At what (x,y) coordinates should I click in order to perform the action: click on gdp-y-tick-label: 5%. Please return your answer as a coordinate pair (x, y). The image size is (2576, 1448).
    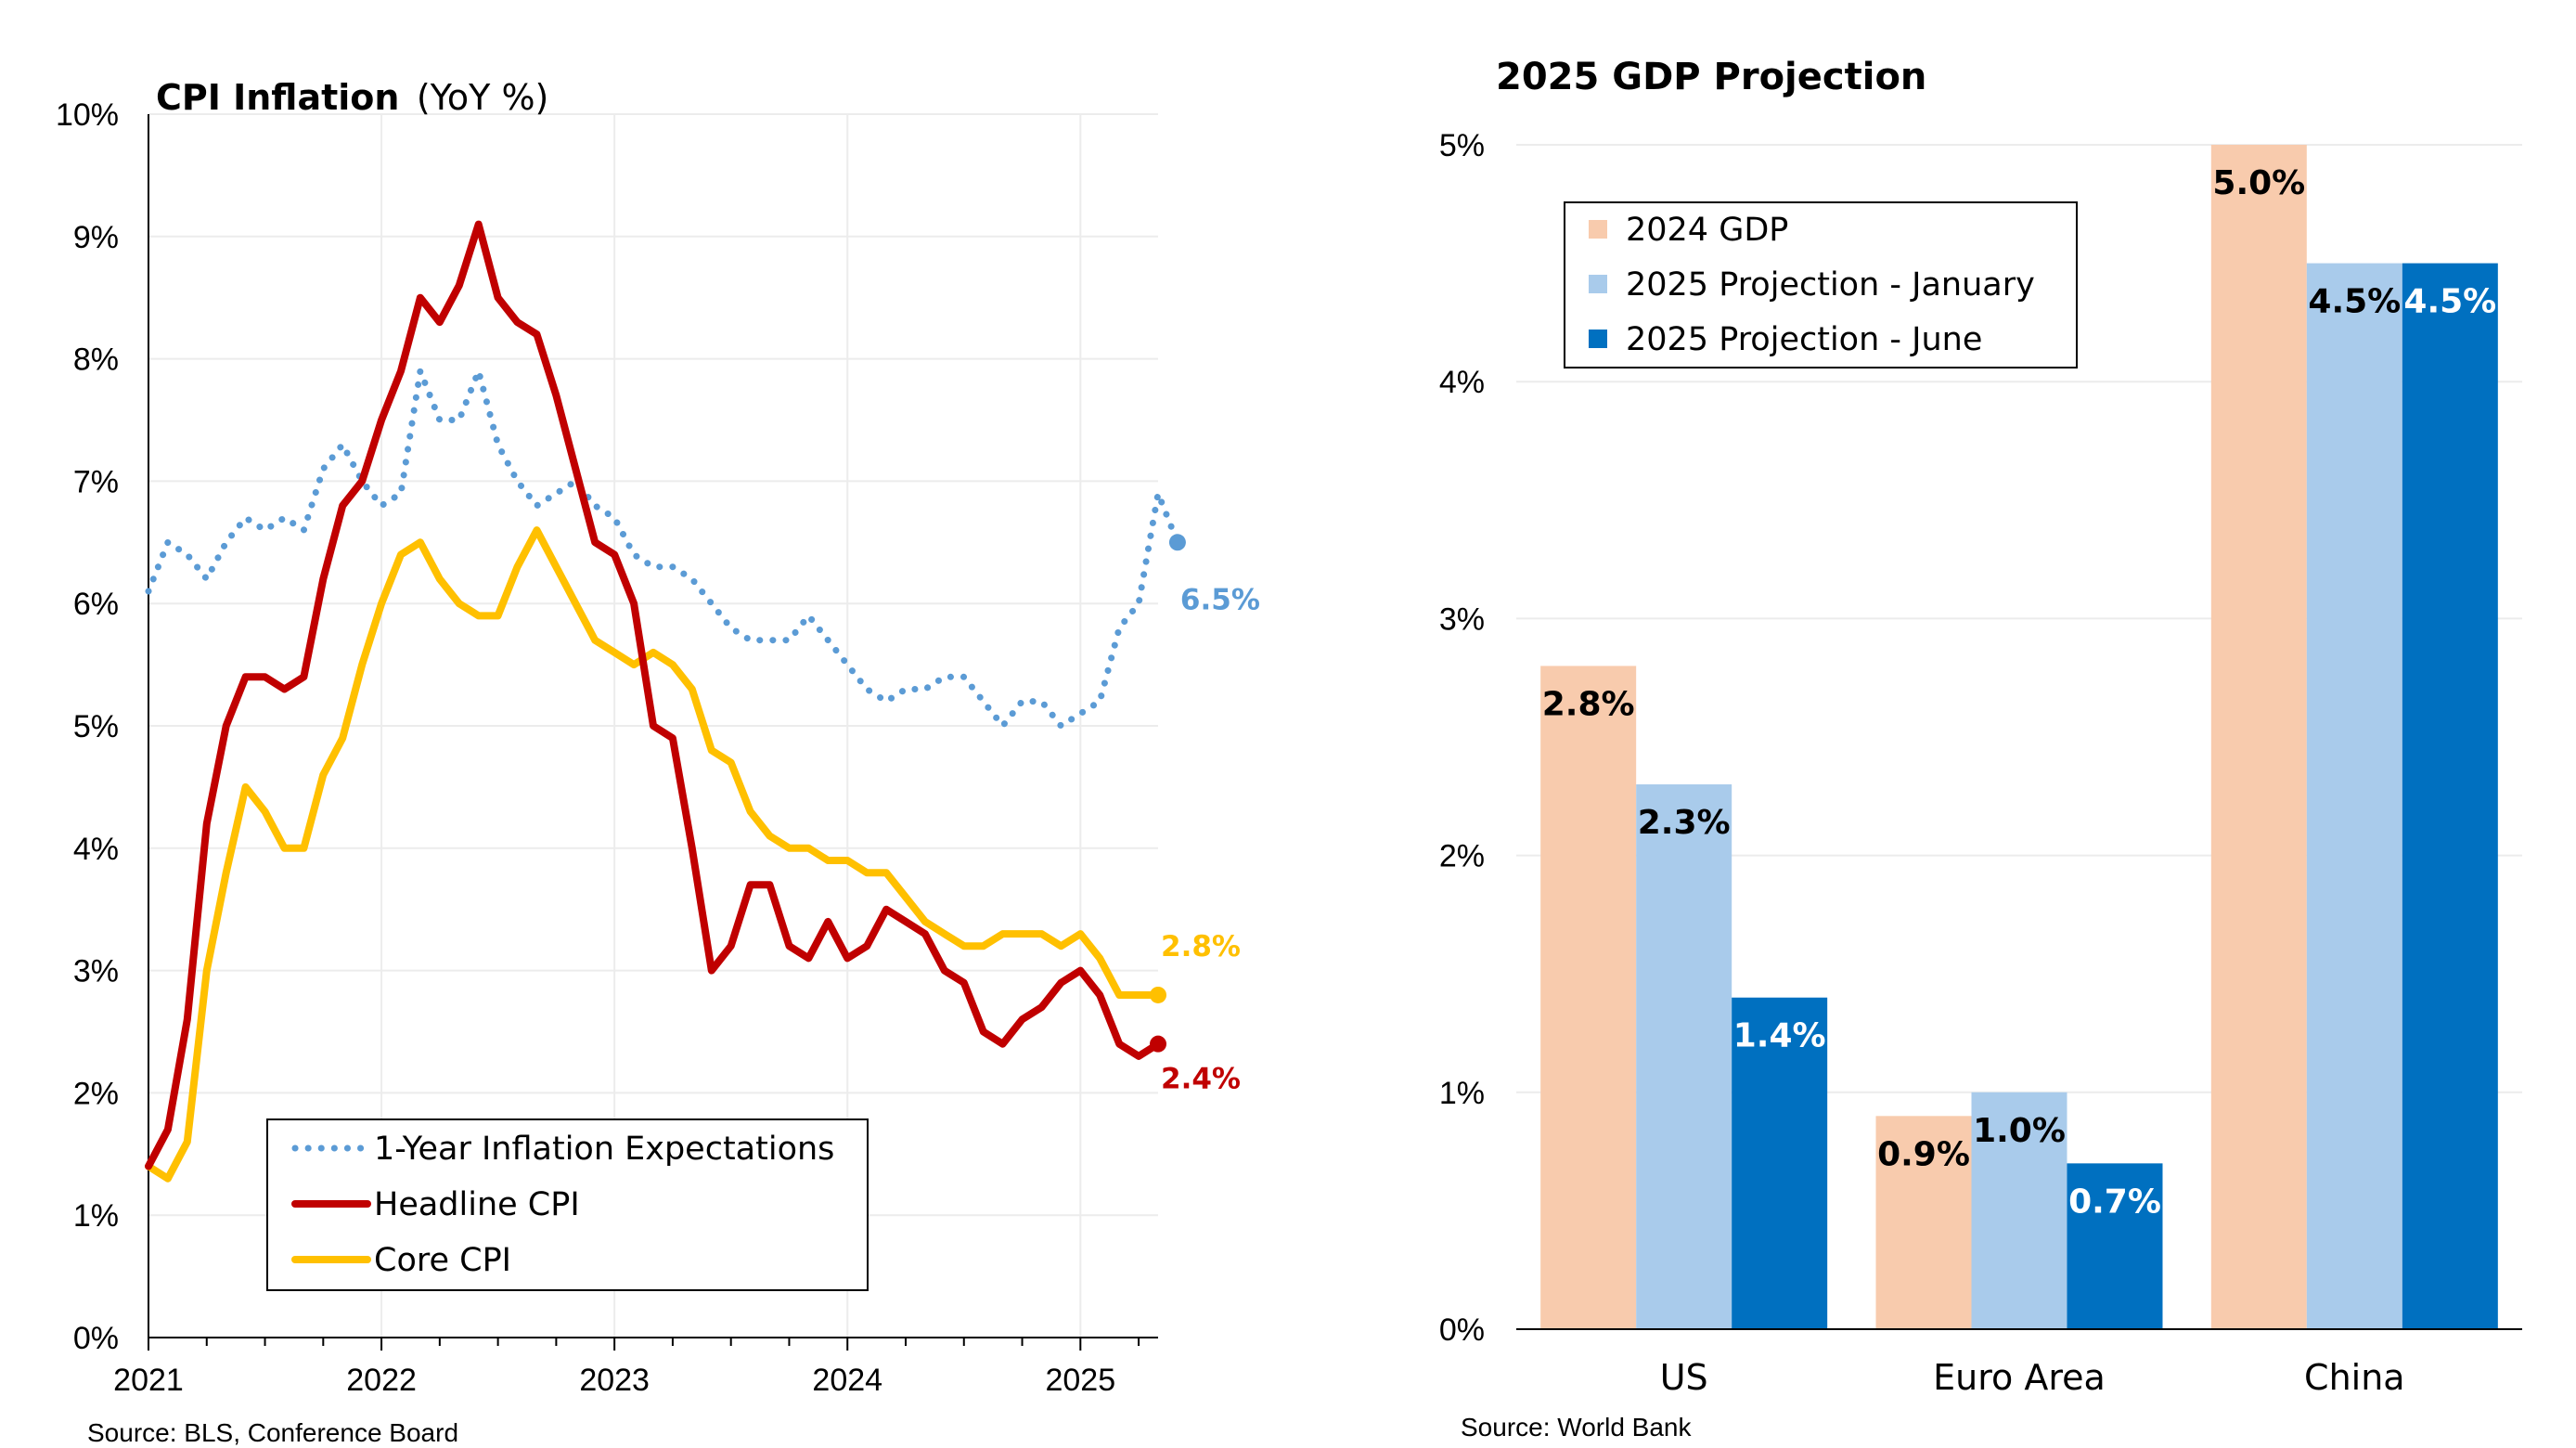
    Looking at the image, I should click on (1462, 145).